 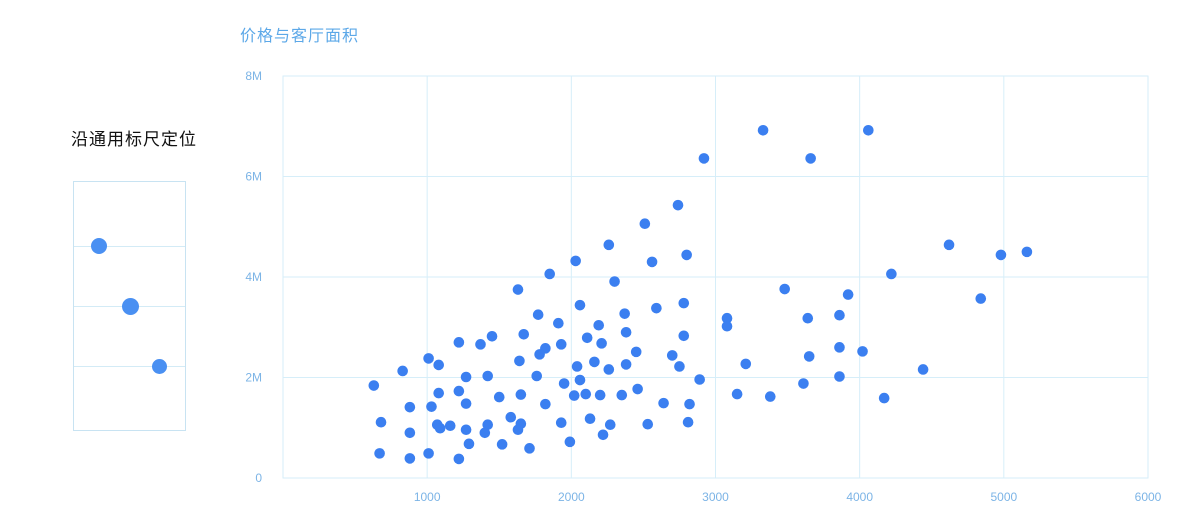 I want to click on y-tick-label: 8M, so click(x=253, y=76).